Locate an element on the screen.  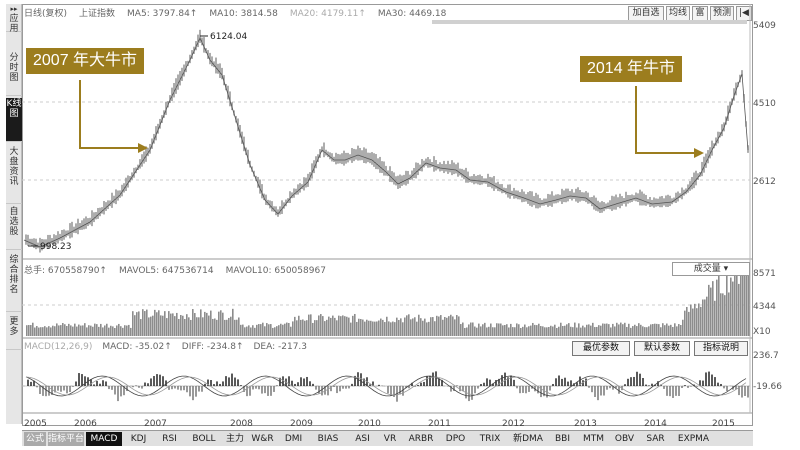
tab-dpo: DPO is located at coordinates (455, 439).